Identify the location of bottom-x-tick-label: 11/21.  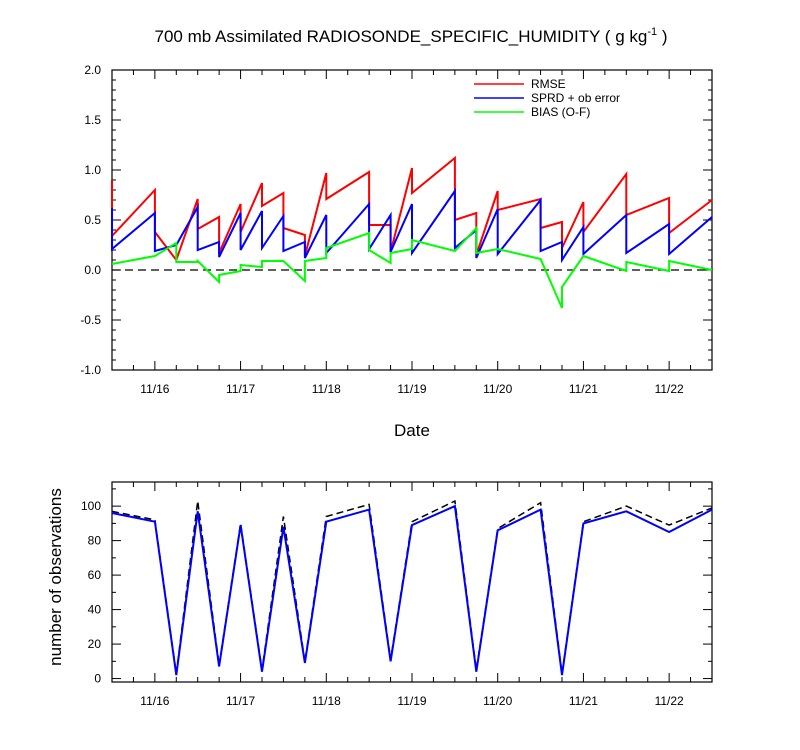
(583, 701).